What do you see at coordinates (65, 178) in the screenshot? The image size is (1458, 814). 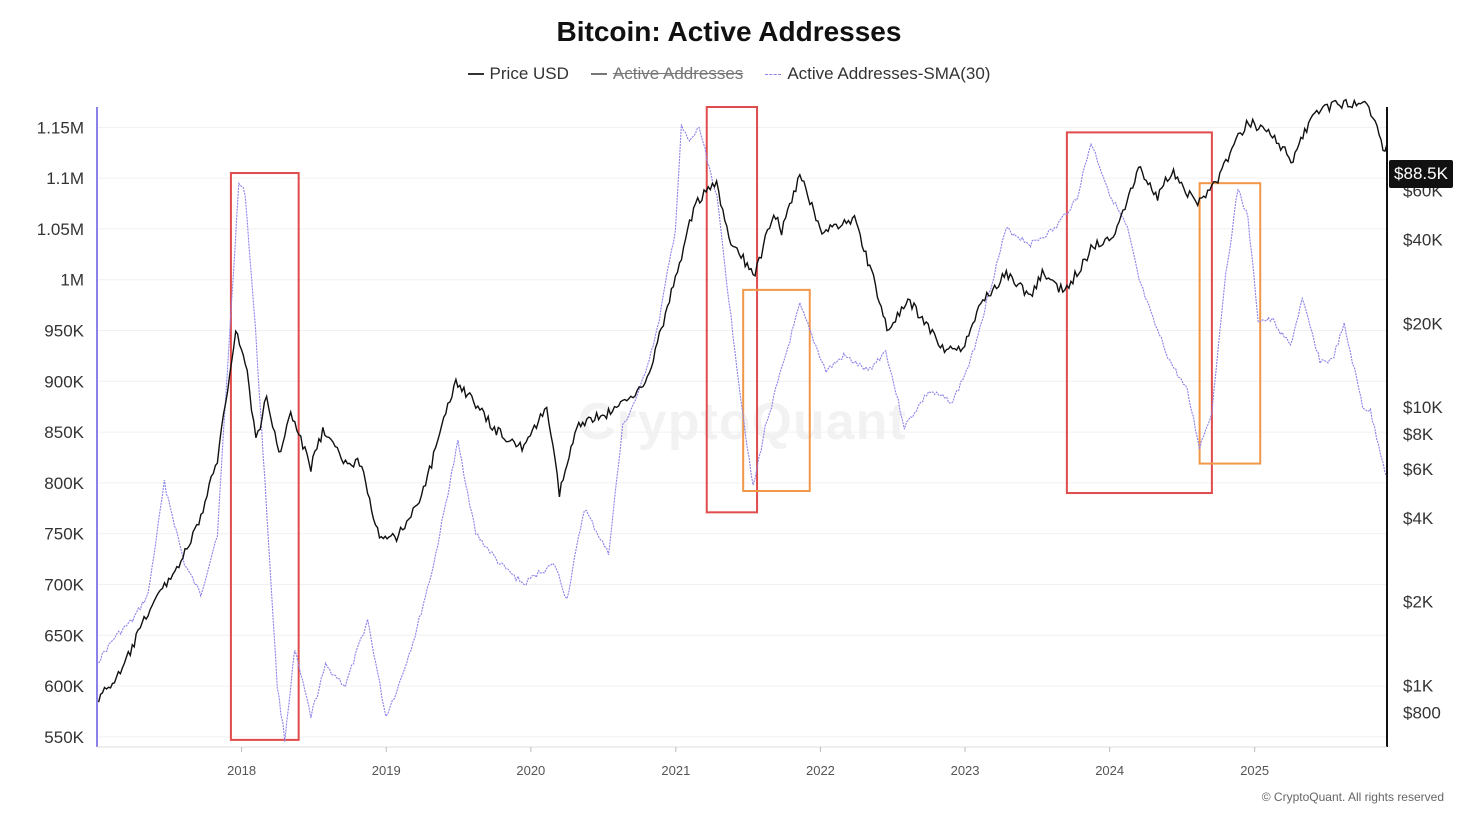 I see `y-left-tick-label: 1.1M` at bounding box center [65, 178].